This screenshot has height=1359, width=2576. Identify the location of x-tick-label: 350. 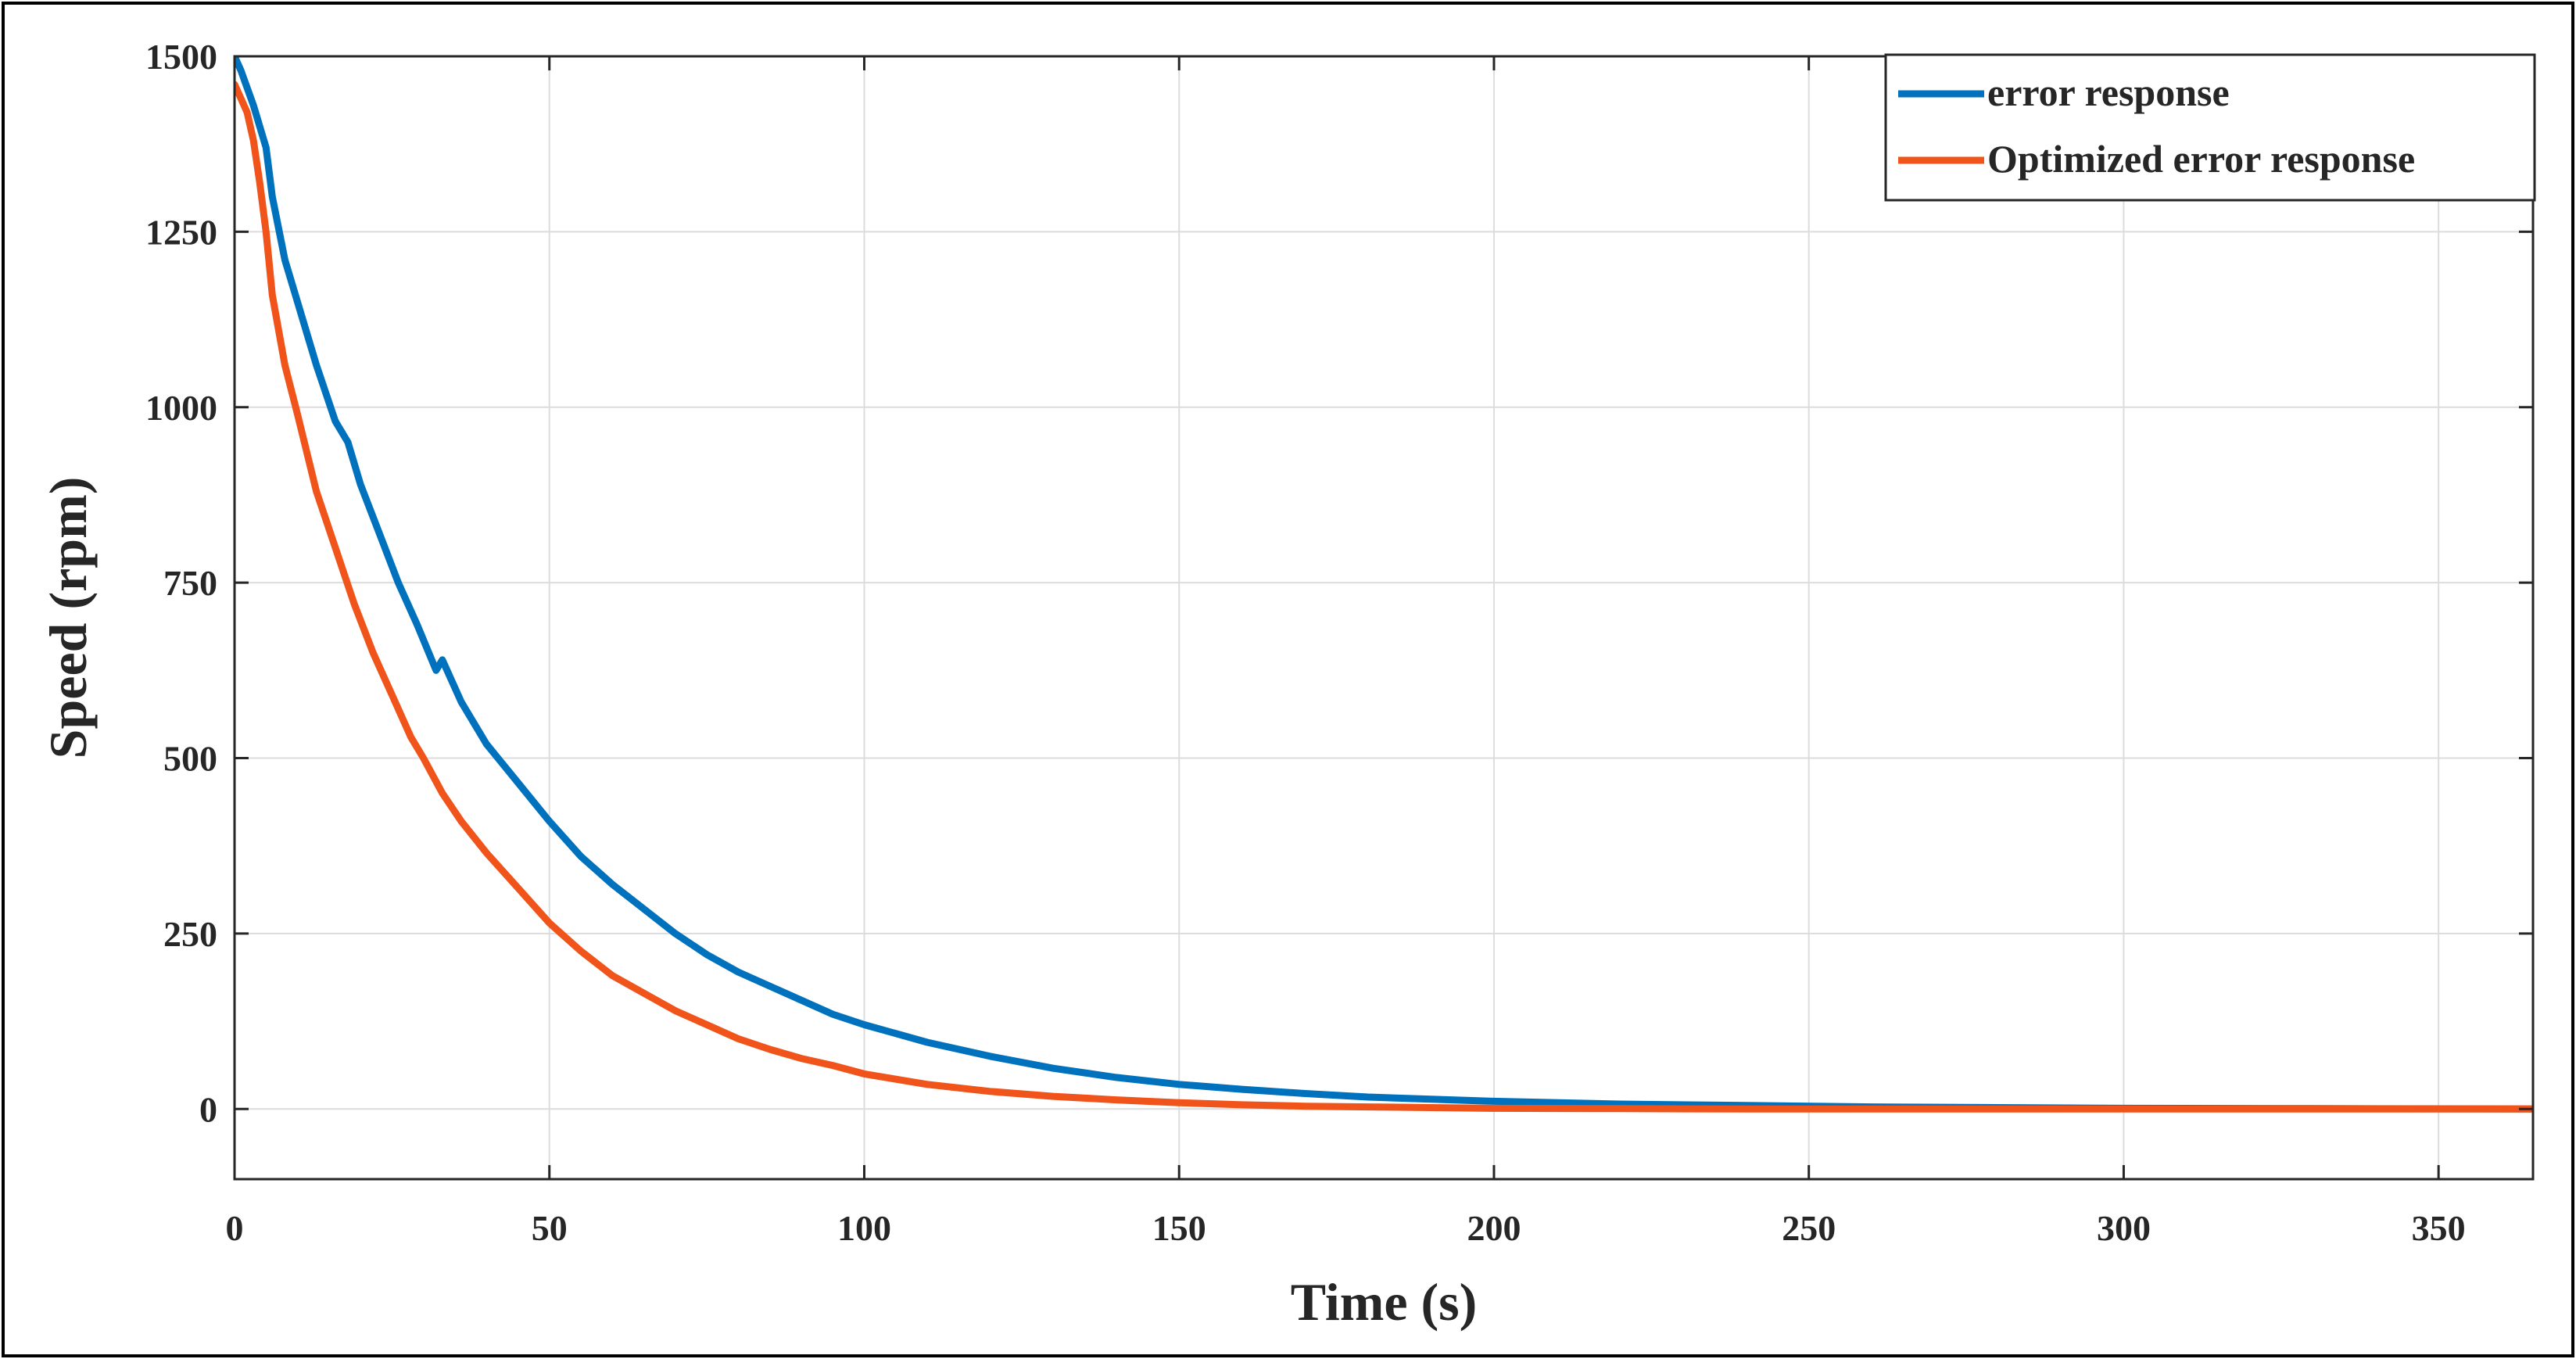
(2439, 1228).